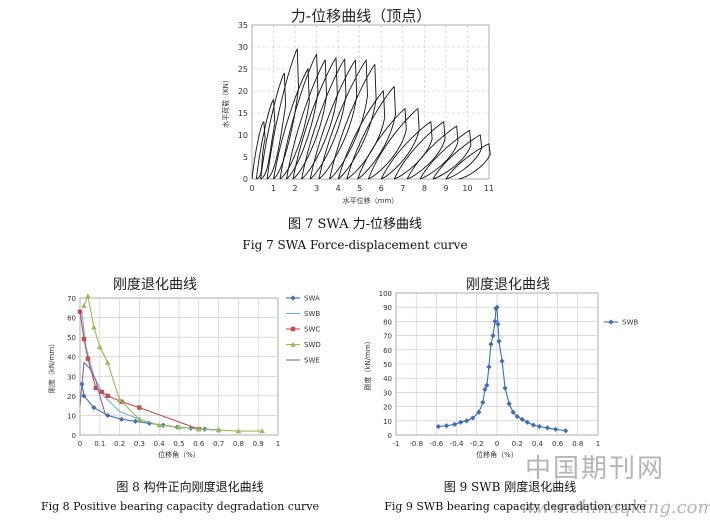 The image size is (710, 521). I want to click on figure-9-caption-cn: 图 9 SWB 刚度退化曲线, so click(510, 487).